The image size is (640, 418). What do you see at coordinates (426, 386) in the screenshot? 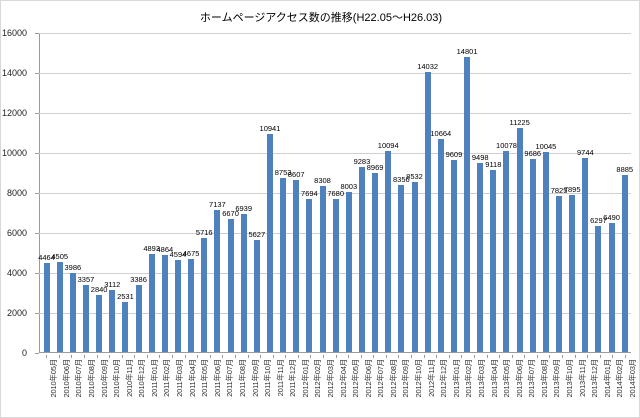
I see `x-label-slot: 2012年11月` at bounding box center [426, 386].